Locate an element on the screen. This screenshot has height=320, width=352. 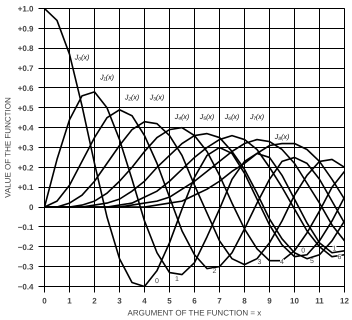
x-tick-label: 6 is located at coordinates (195, 301).